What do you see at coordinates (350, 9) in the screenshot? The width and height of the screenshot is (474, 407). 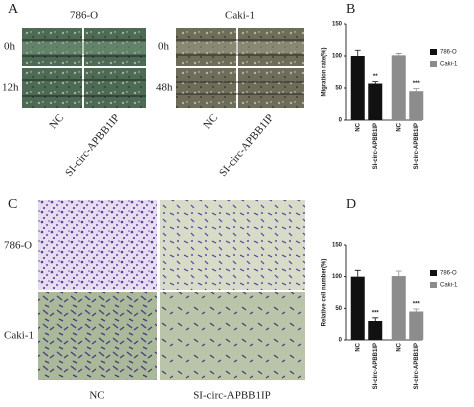 I see `panel-label: B` at bounding box center [350, 9].